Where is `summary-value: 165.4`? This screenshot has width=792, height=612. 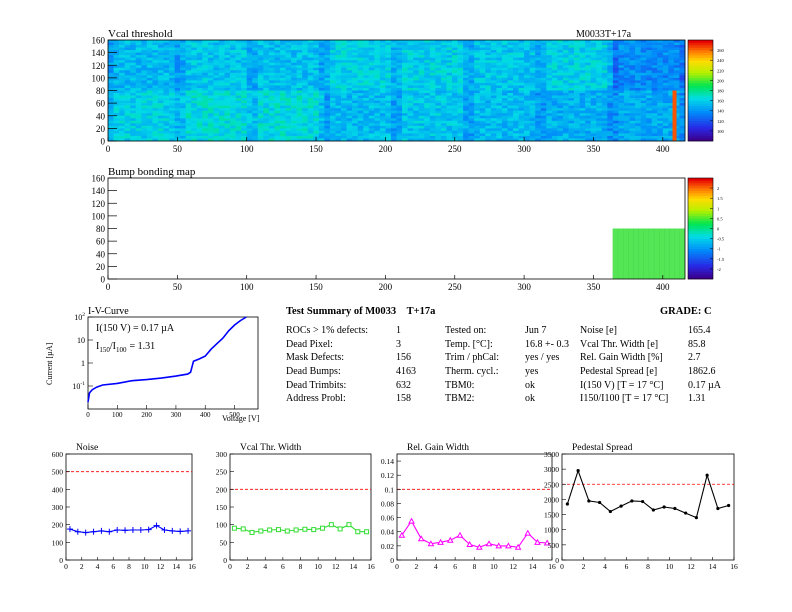 summary-value: 165.4 is located at coordinates (699, 330).